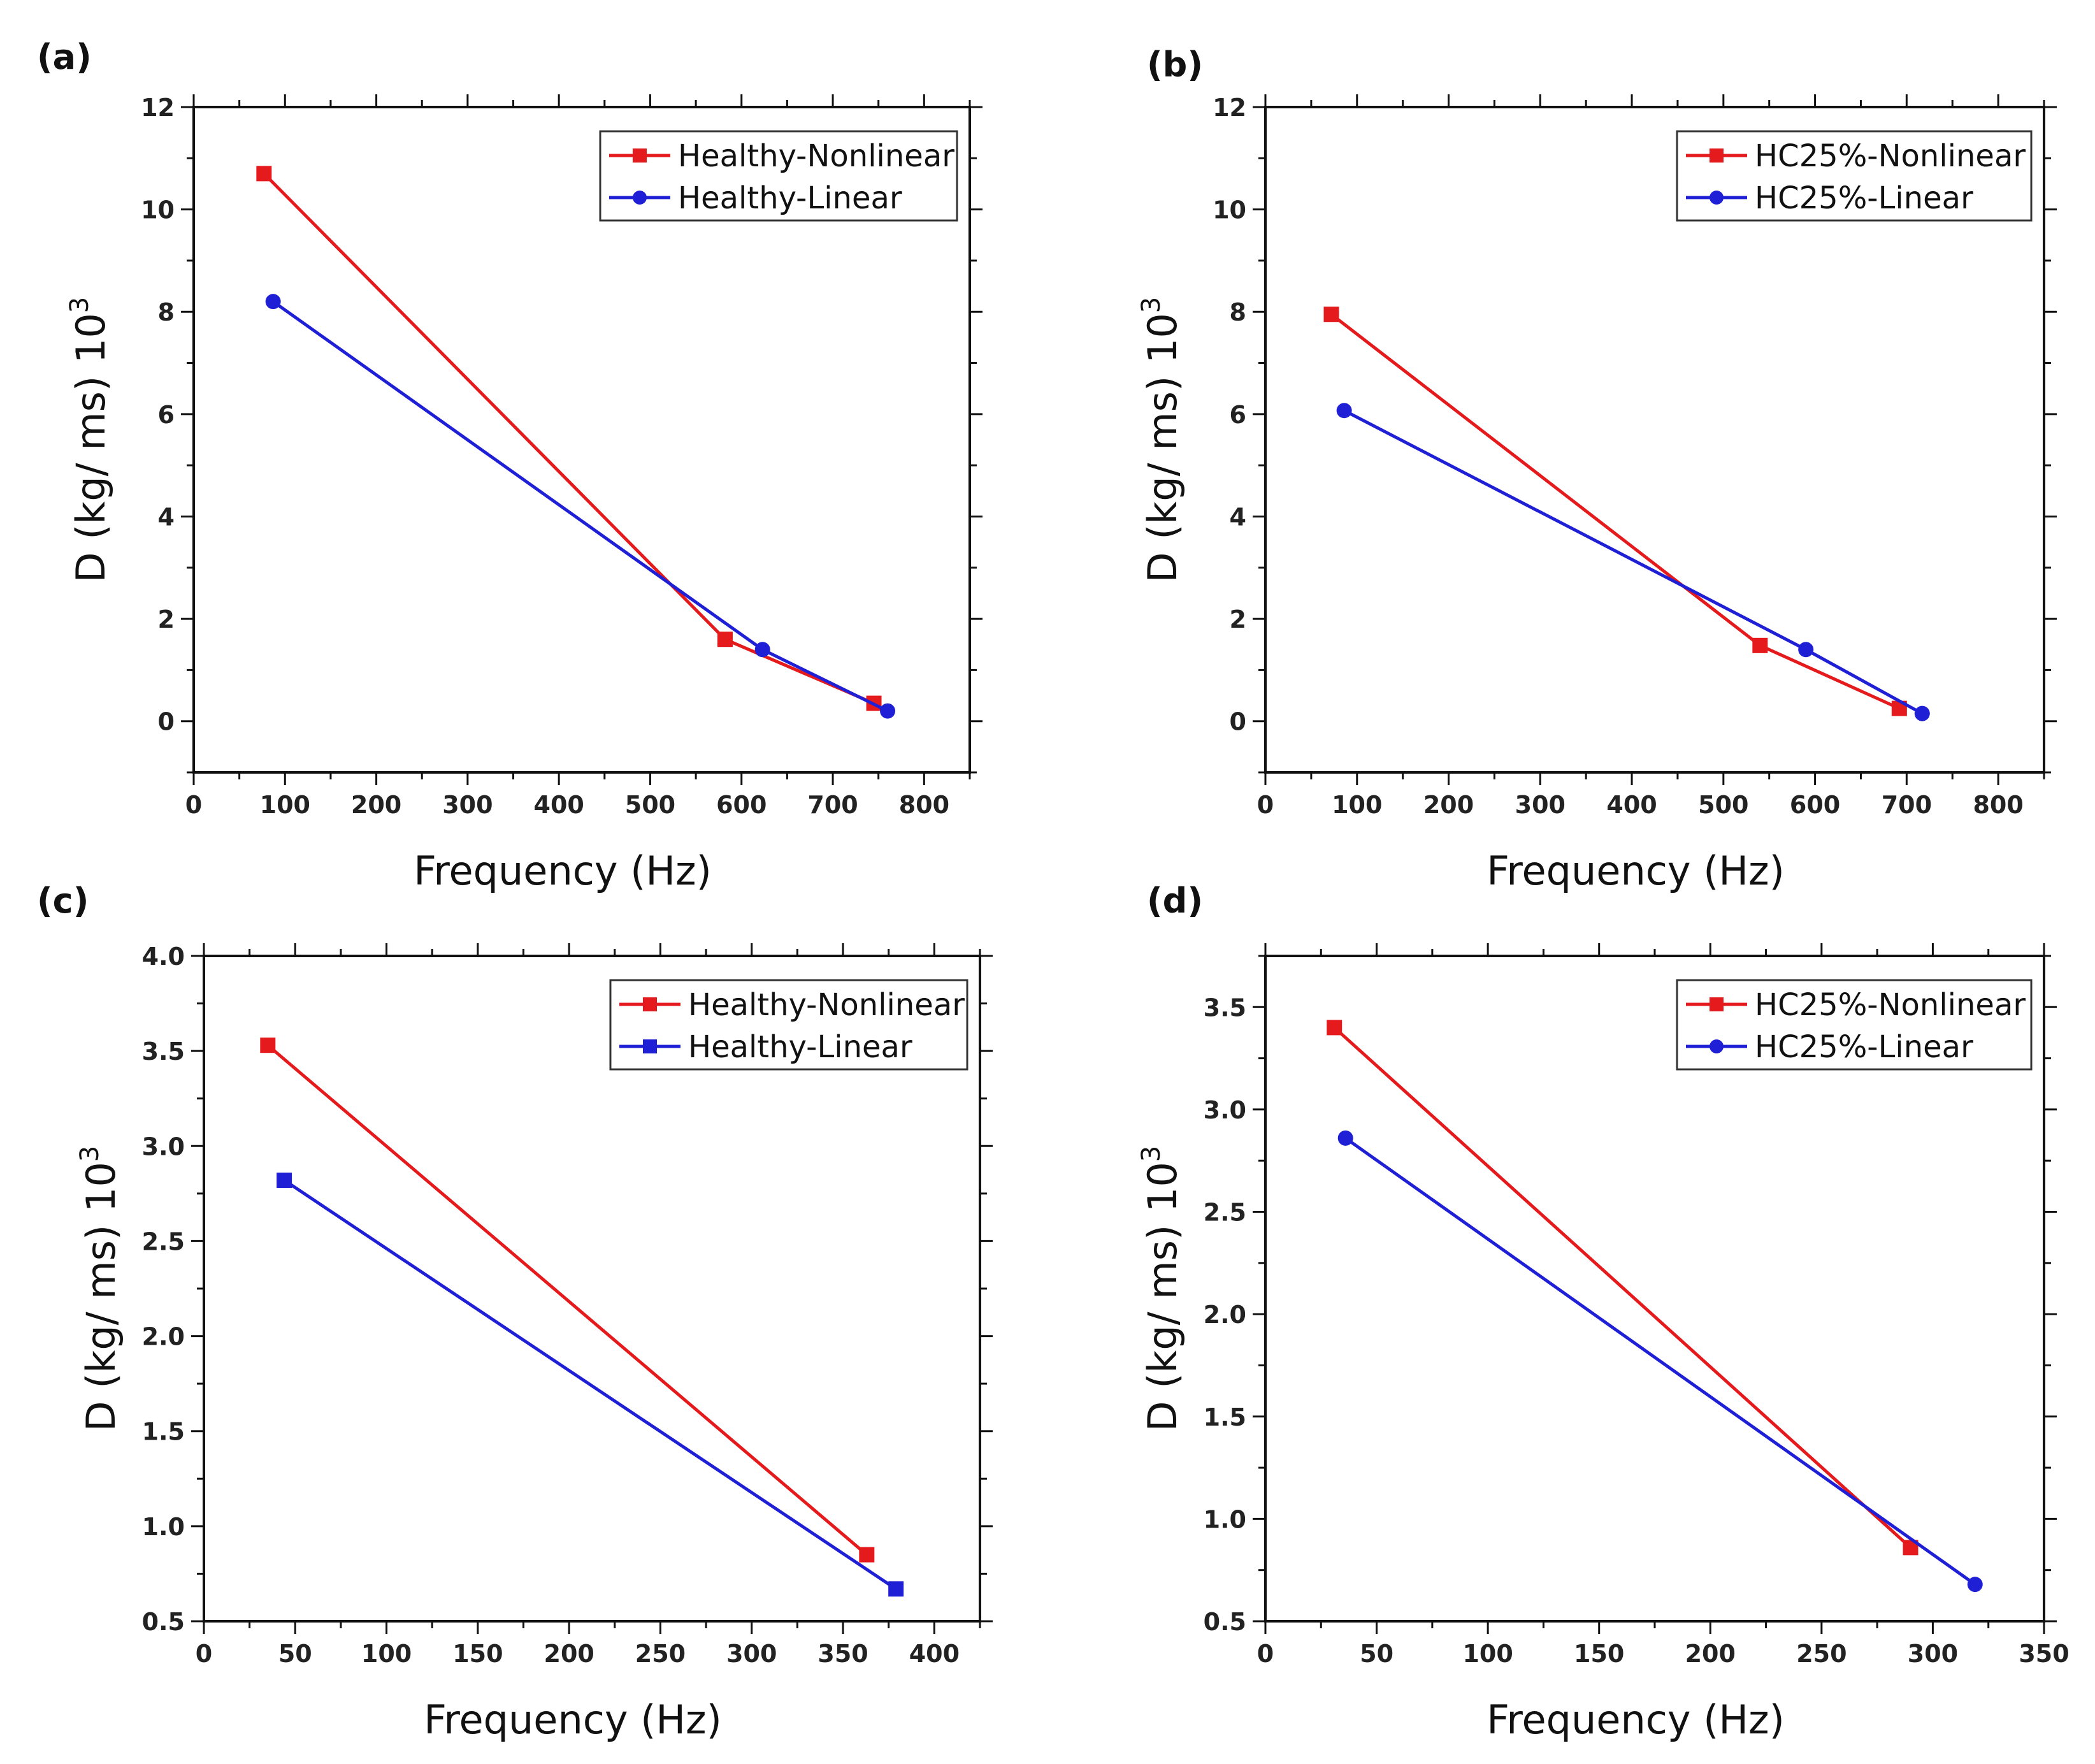 The width and height of the screenshot is (2095, 1764). Describe the element at coordinates (1225, 1213) in the screenshot. I see `y-tick-label: 2.5` at that location.